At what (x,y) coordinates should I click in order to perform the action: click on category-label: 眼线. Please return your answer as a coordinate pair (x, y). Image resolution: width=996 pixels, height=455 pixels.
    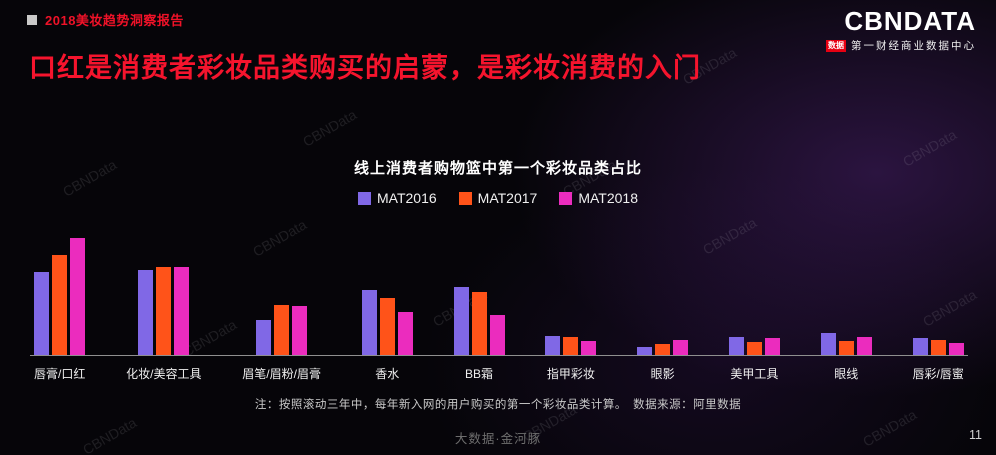
    Looking at the image, I should click on (846, 374).